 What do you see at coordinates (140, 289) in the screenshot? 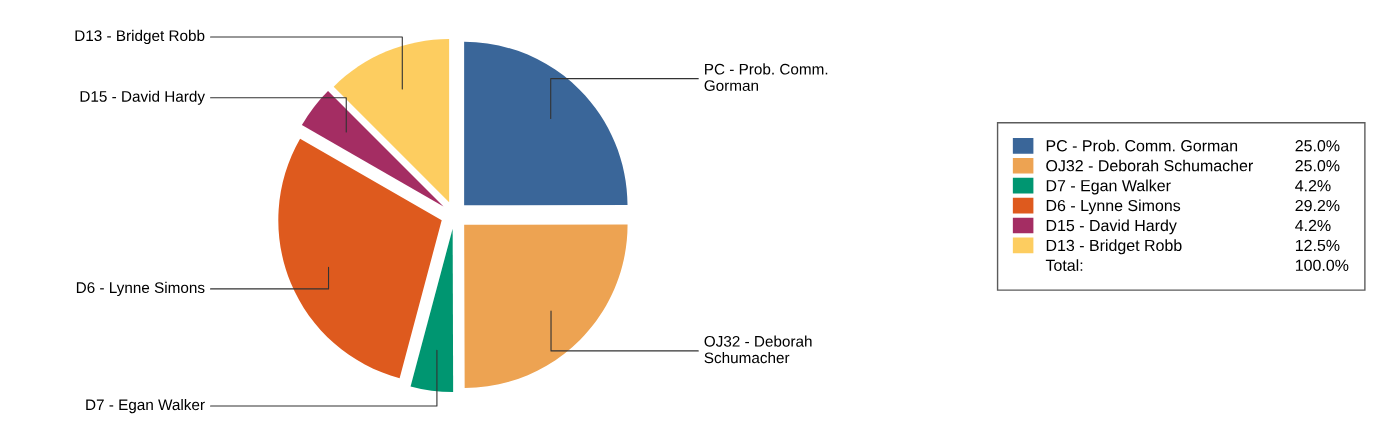
I see `slice-label: D6 - Lynne Simons` at bounding box center [140, 289].